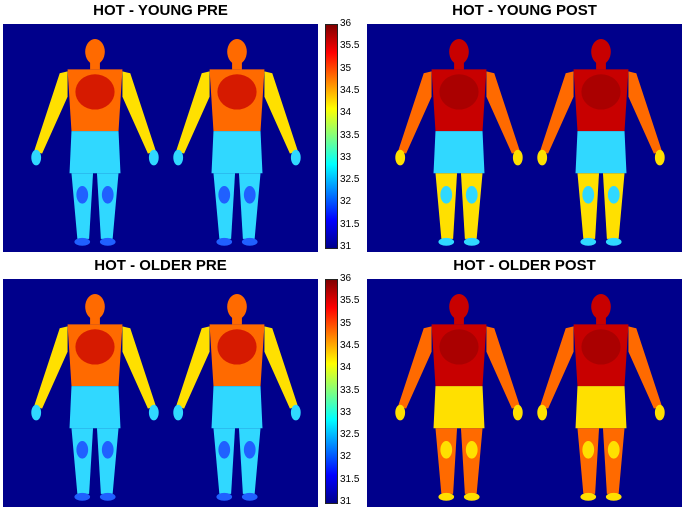 This screenshot has width=685, height=514. What do you see at coordinates (331, 136) in the screenshot?
I see `colorbar-top` at bounding box center [331, 136].